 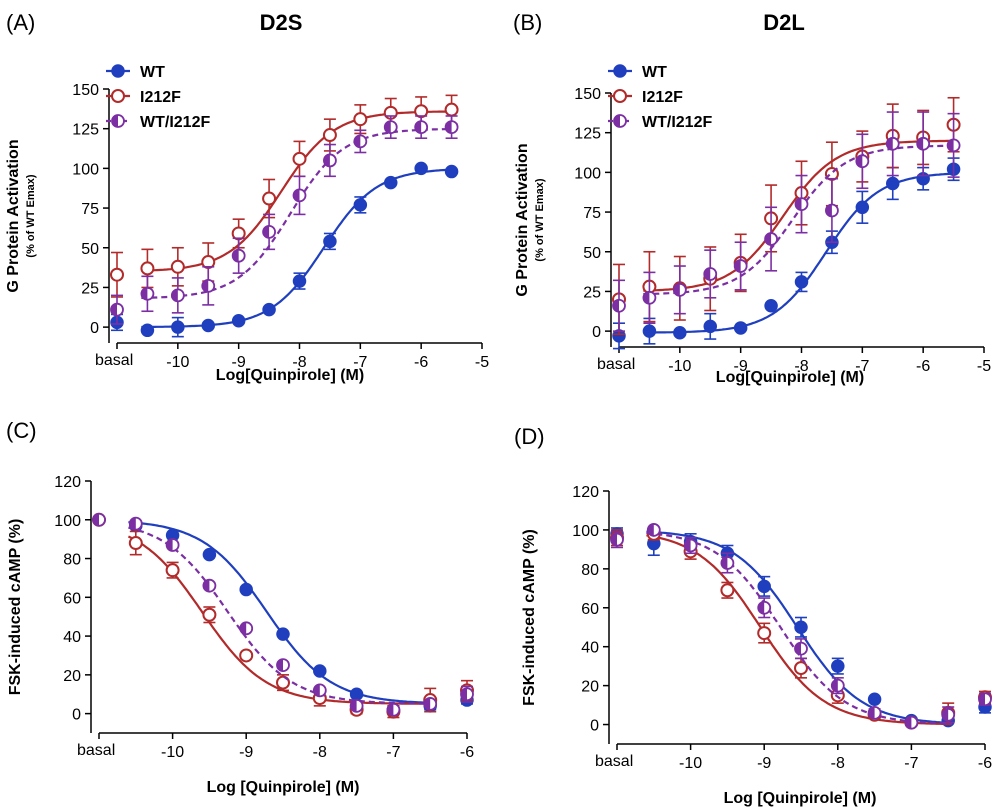 I want to click on x-tick-label: -9, so click(x=764, y=763).